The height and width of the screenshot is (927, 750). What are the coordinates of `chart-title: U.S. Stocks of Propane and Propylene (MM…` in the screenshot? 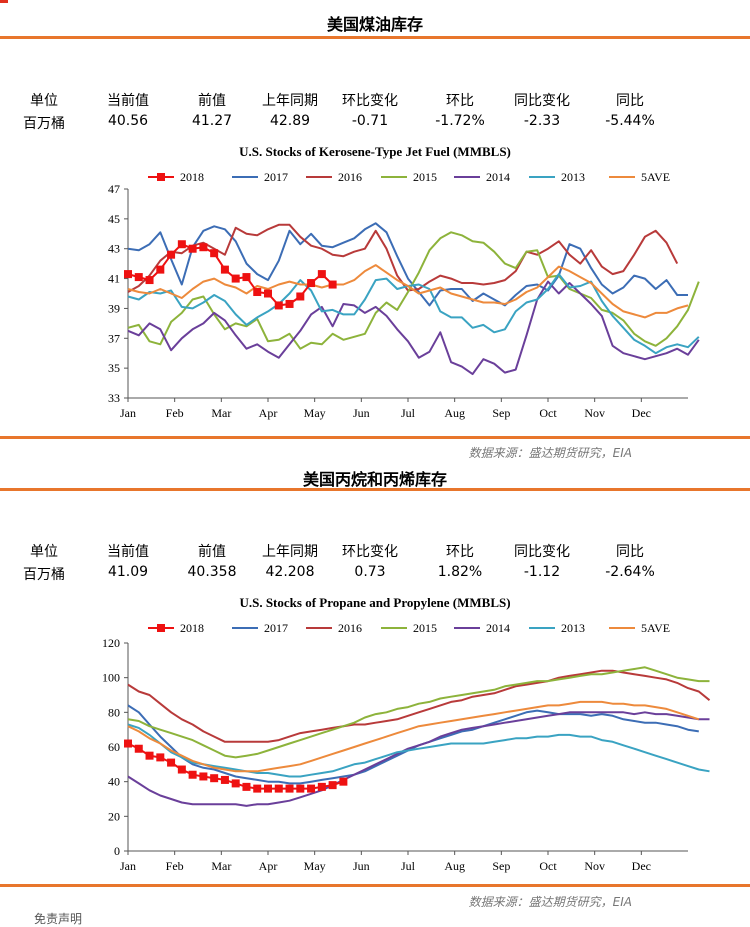 It's located at (374, 602).